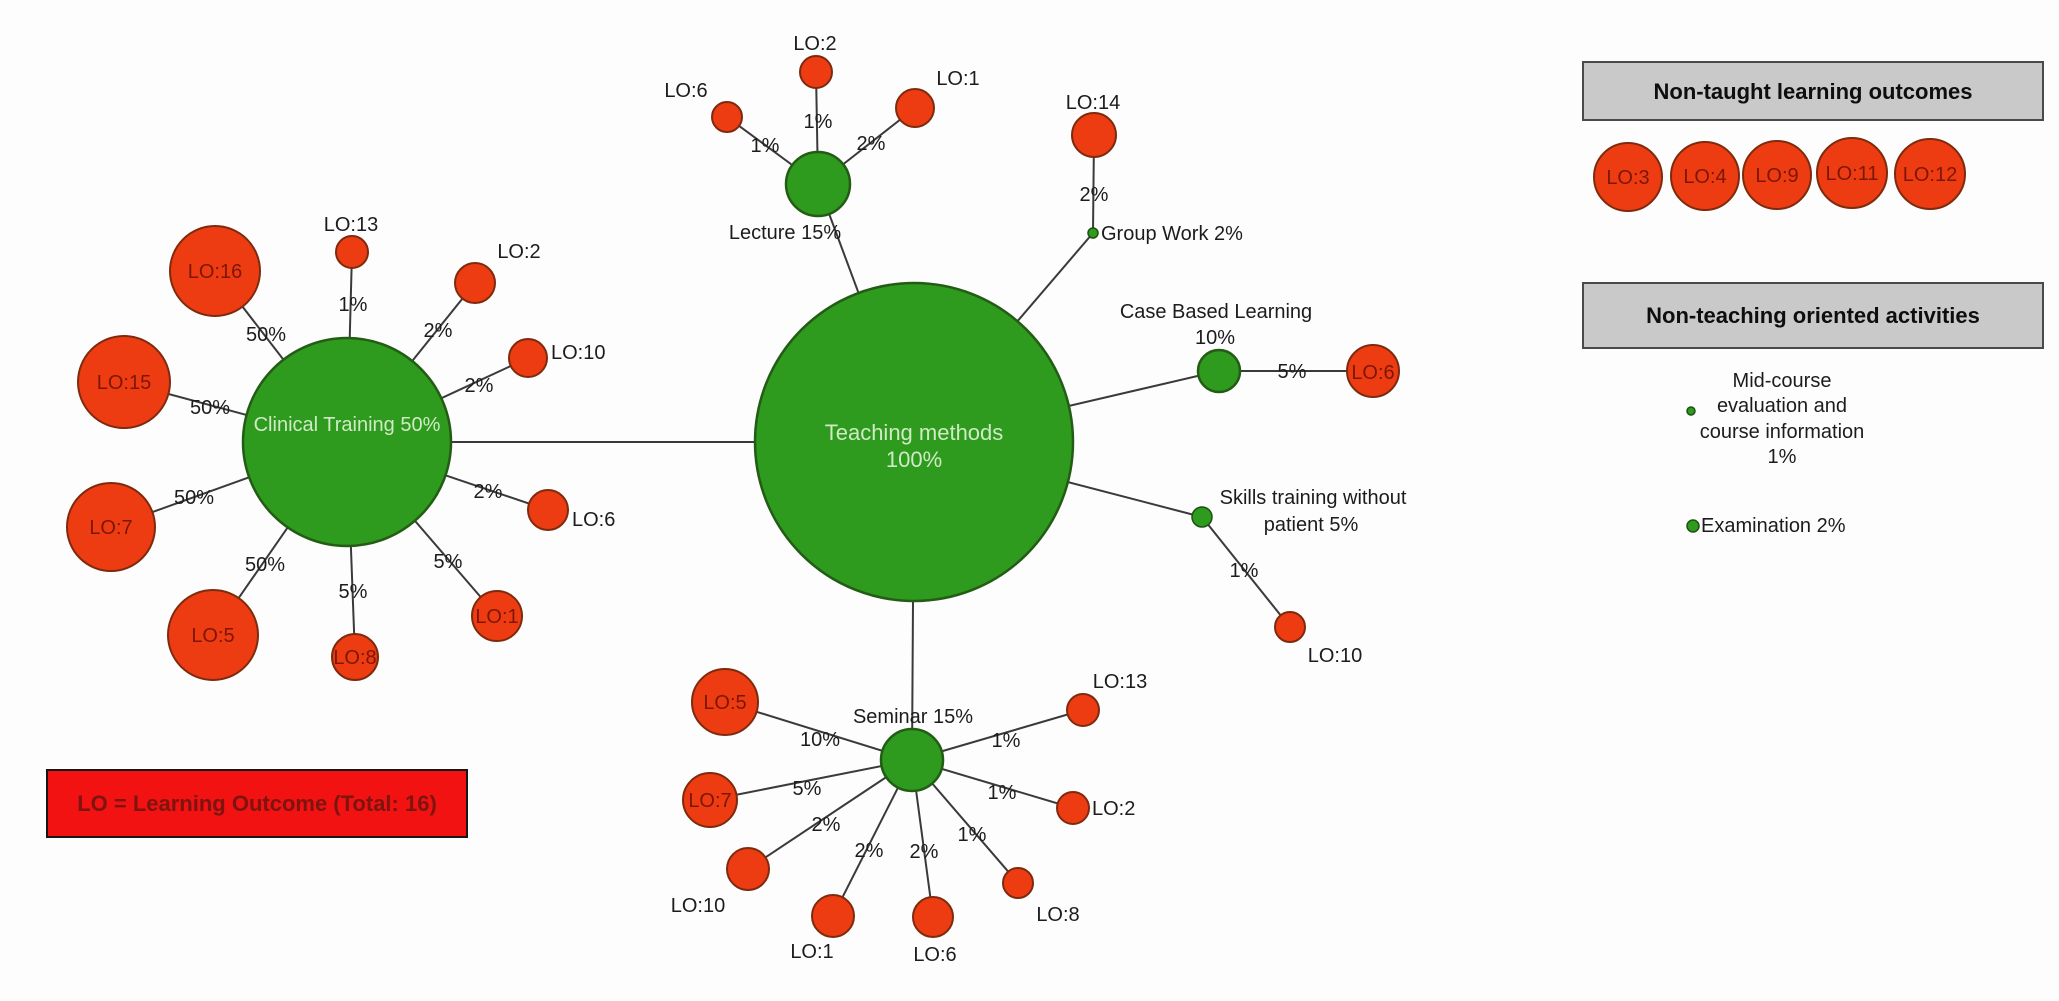 The width and height of the screenshot is (2059, 1001). I want to click on midcourse-label-line1: Mid-course, so click(1782, 381).